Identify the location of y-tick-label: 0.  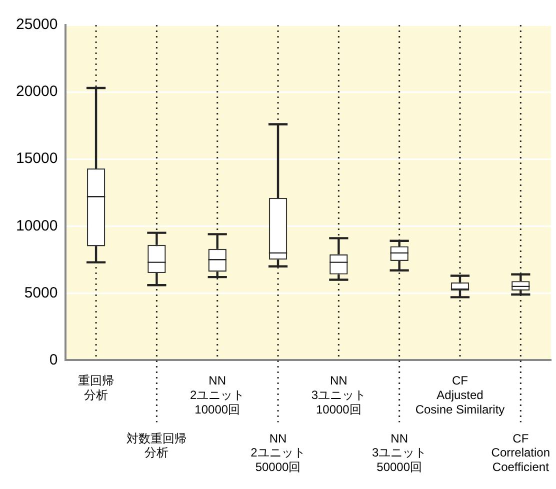
(53, 359).